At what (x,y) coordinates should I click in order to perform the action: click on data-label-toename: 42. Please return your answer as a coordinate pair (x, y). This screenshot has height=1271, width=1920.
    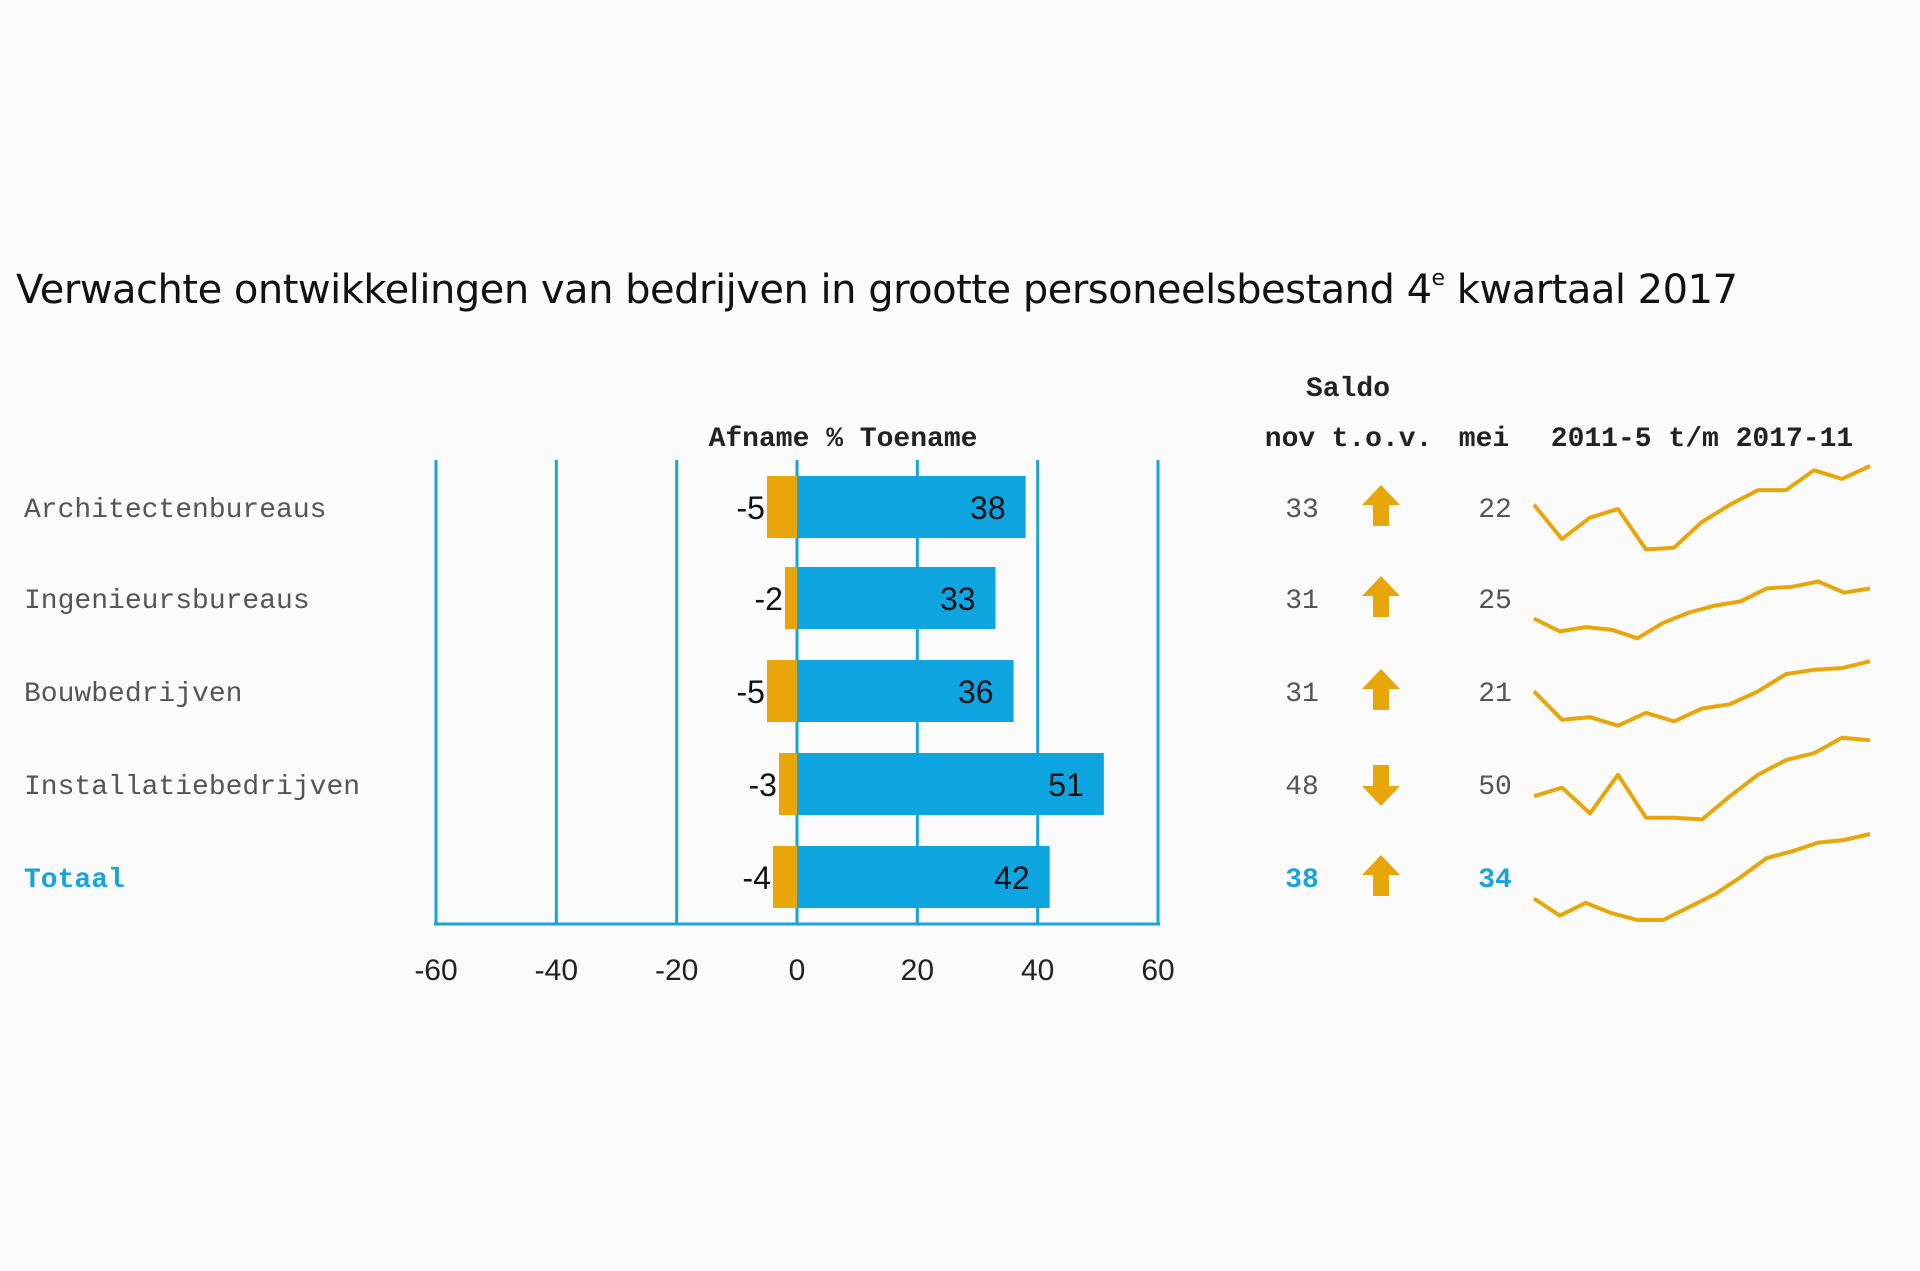
    Looking at the image, I should click on (1012, 878).